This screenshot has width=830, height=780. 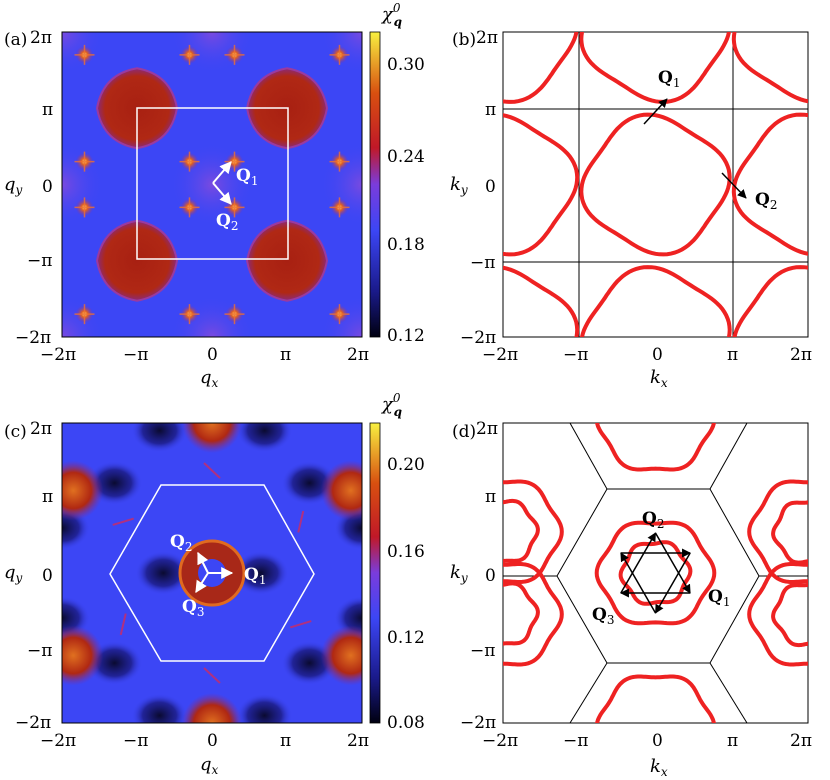 I want to click on fermi-pocket-center, so click(x=655, y=184).